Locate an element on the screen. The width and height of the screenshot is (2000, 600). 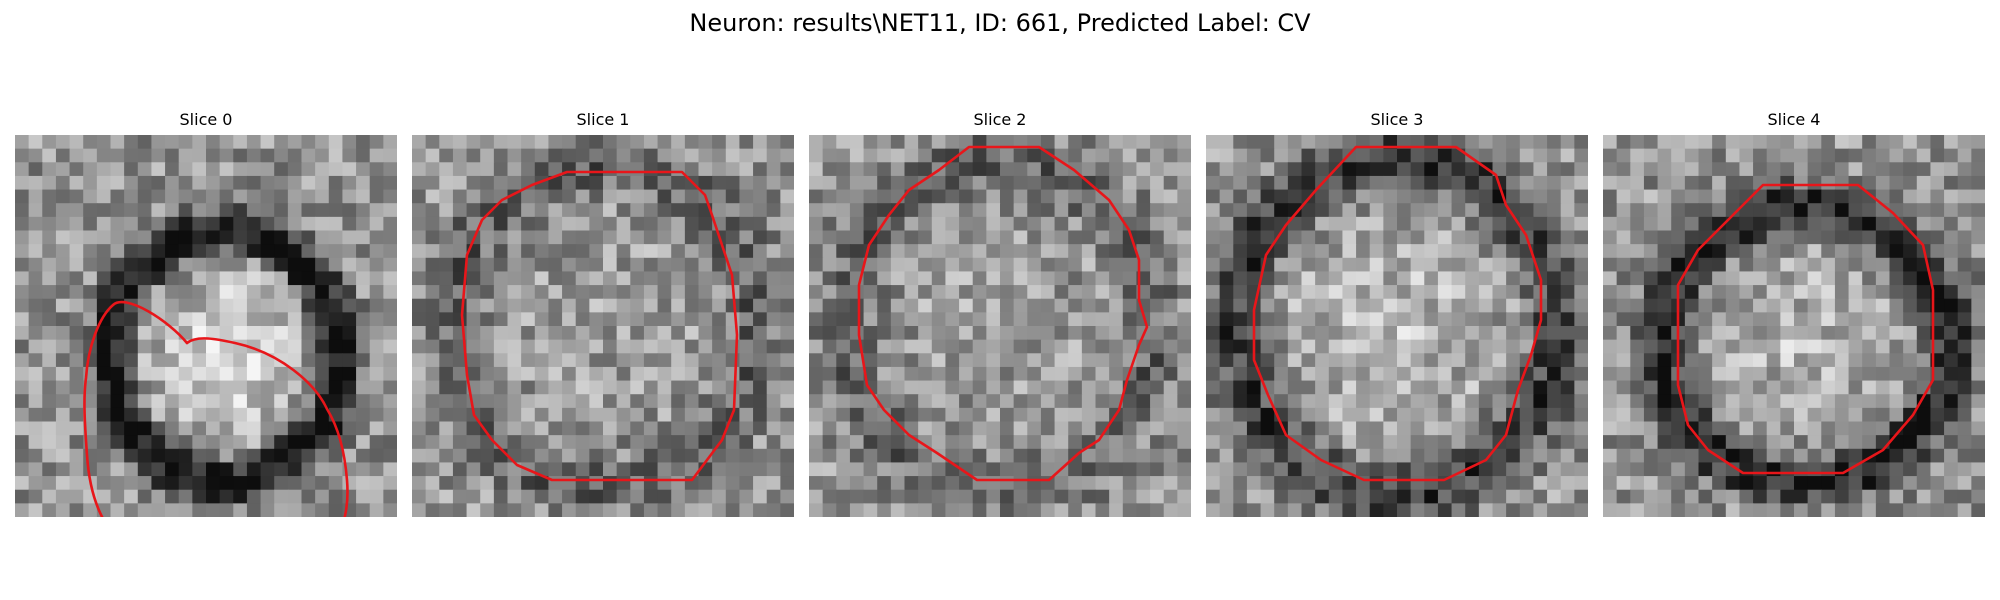
slice-panel-3: Slice 3 is located at coordinates (1397, 315).